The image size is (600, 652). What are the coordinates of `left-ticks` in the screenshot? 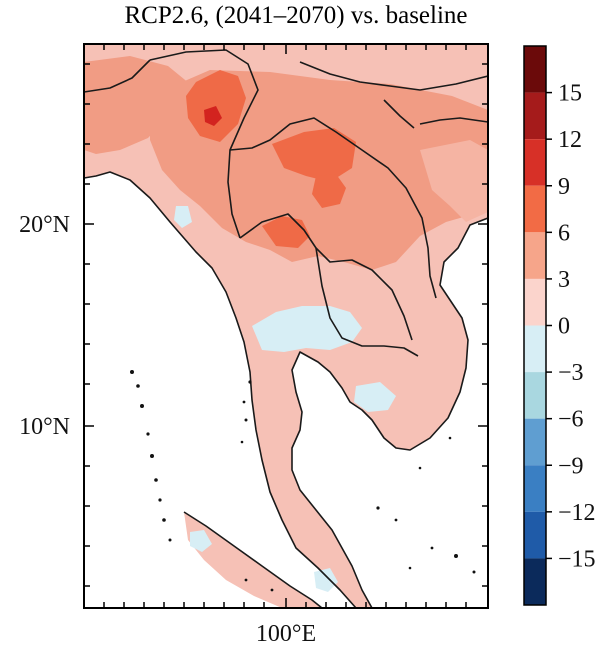 It's located at (89, 325).